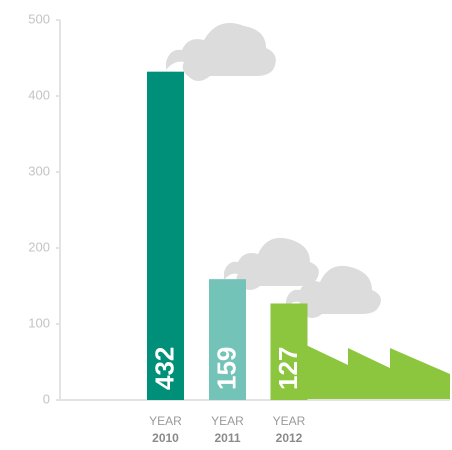  Describe the element at coordinates (39, 170) in the screenshot. I see `y-tick-label: 300` at that location.